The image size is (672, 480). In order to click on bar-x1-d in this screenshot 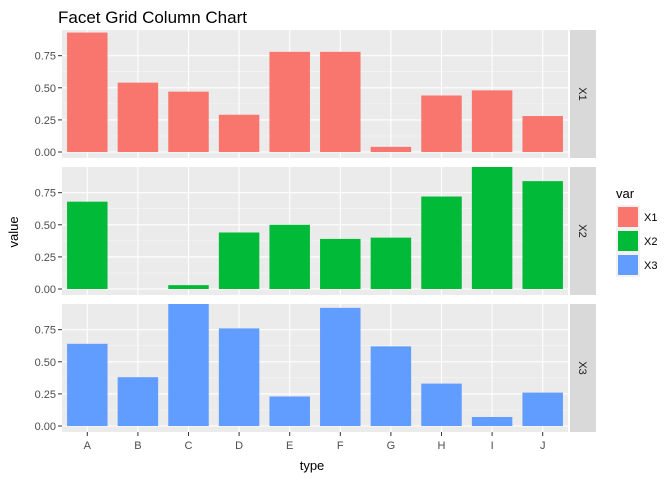, I will do `click(239, 133)`.